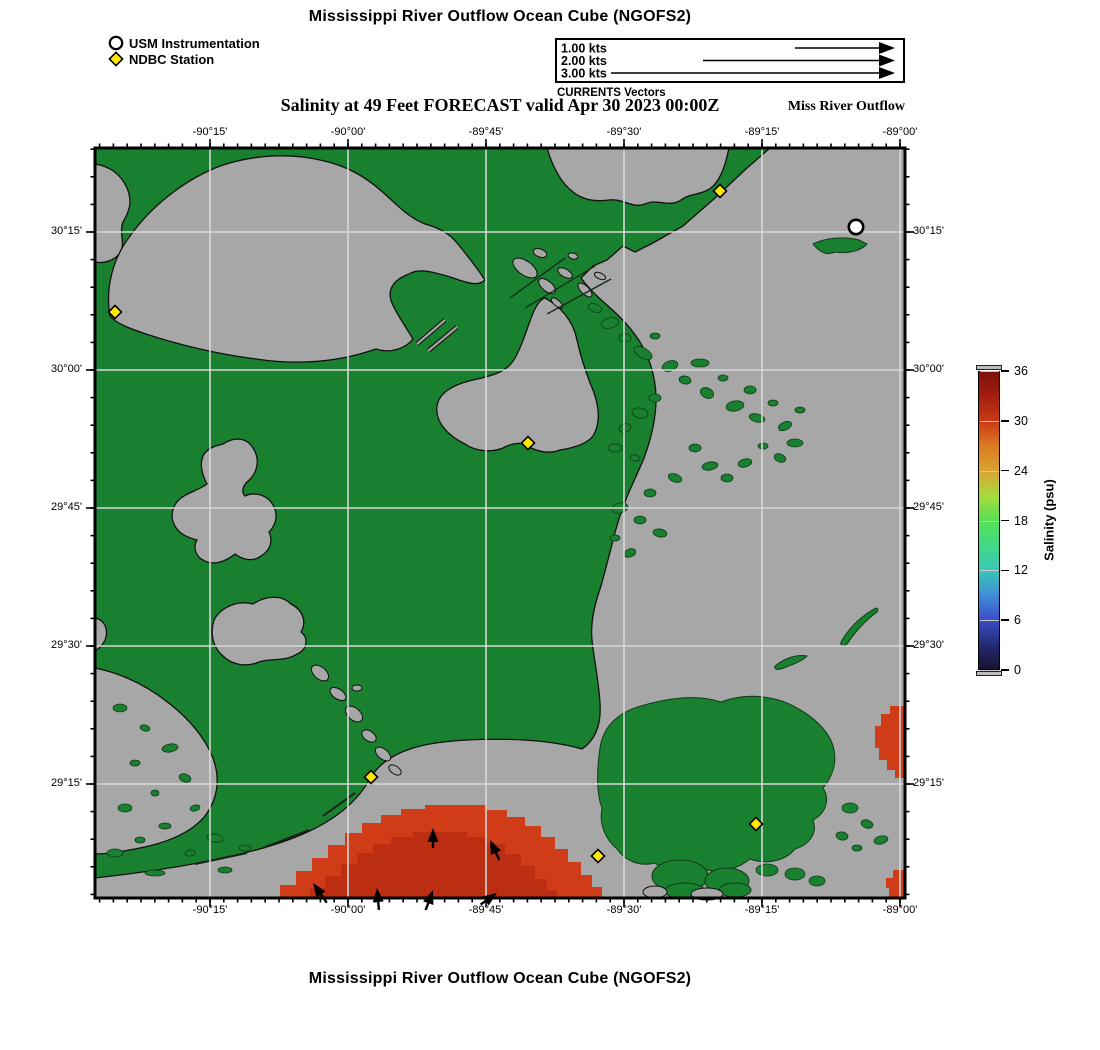 This screenshot has width=1100, height=1050. Describe the element at coordinates (1021, 470) in the screenshot. I see `colorbar-tick-label: 24` at that location.